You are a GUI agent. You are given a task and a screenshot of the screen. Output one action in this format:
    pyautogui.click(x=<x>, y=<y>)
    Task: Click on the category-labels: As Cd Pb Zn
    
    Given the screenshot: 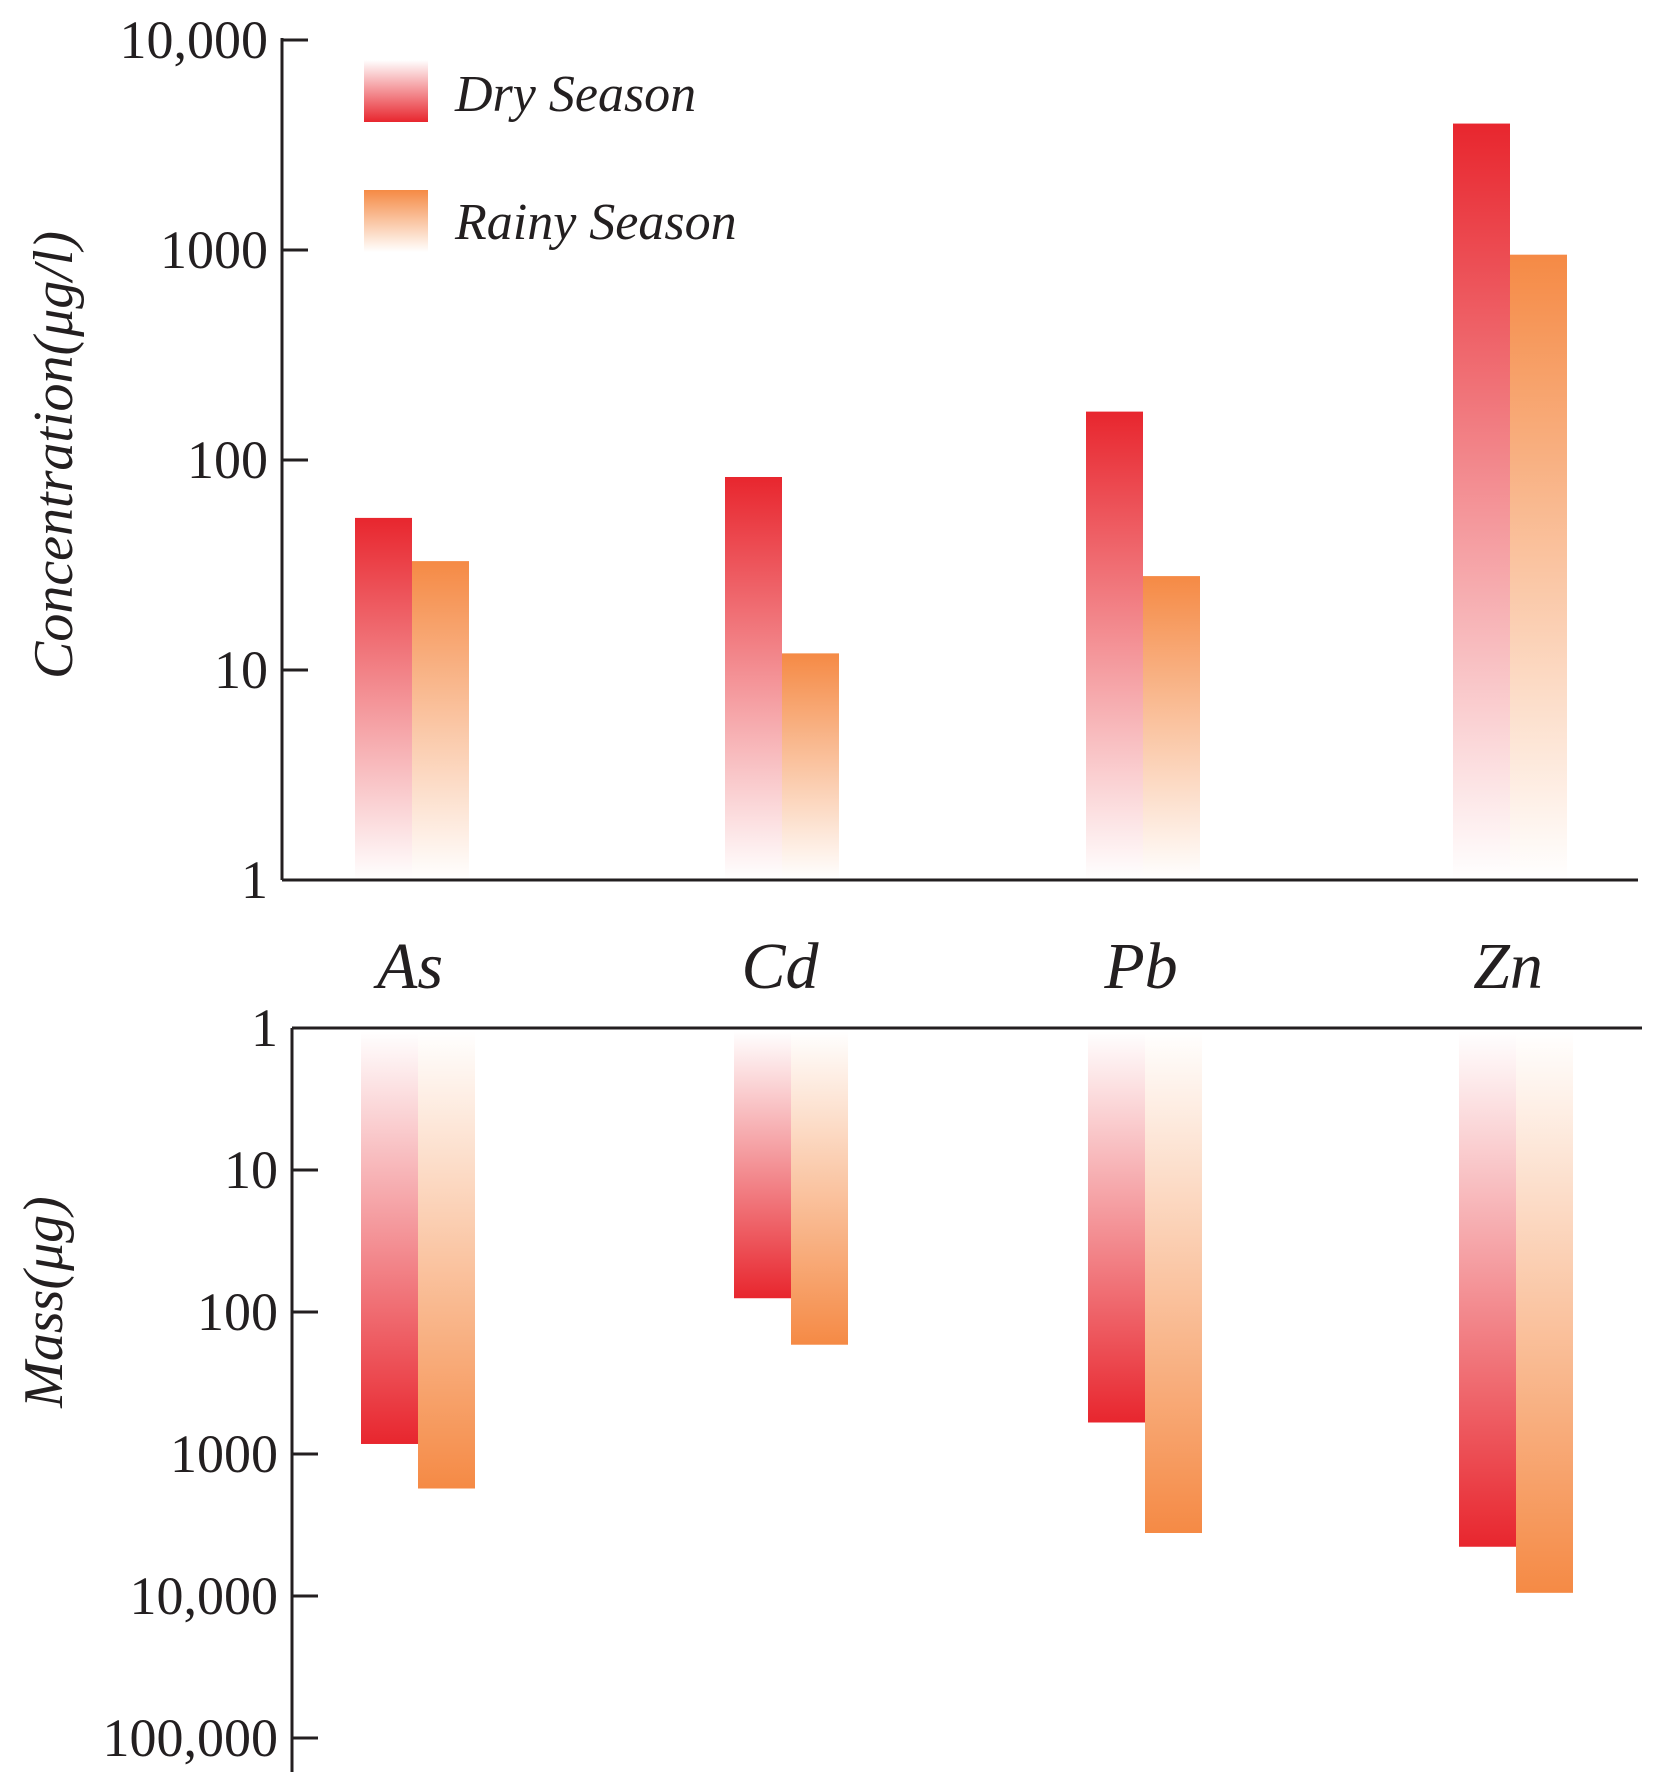 What is the action you would take?
    pyautogui.click(x=958, y=966)
    